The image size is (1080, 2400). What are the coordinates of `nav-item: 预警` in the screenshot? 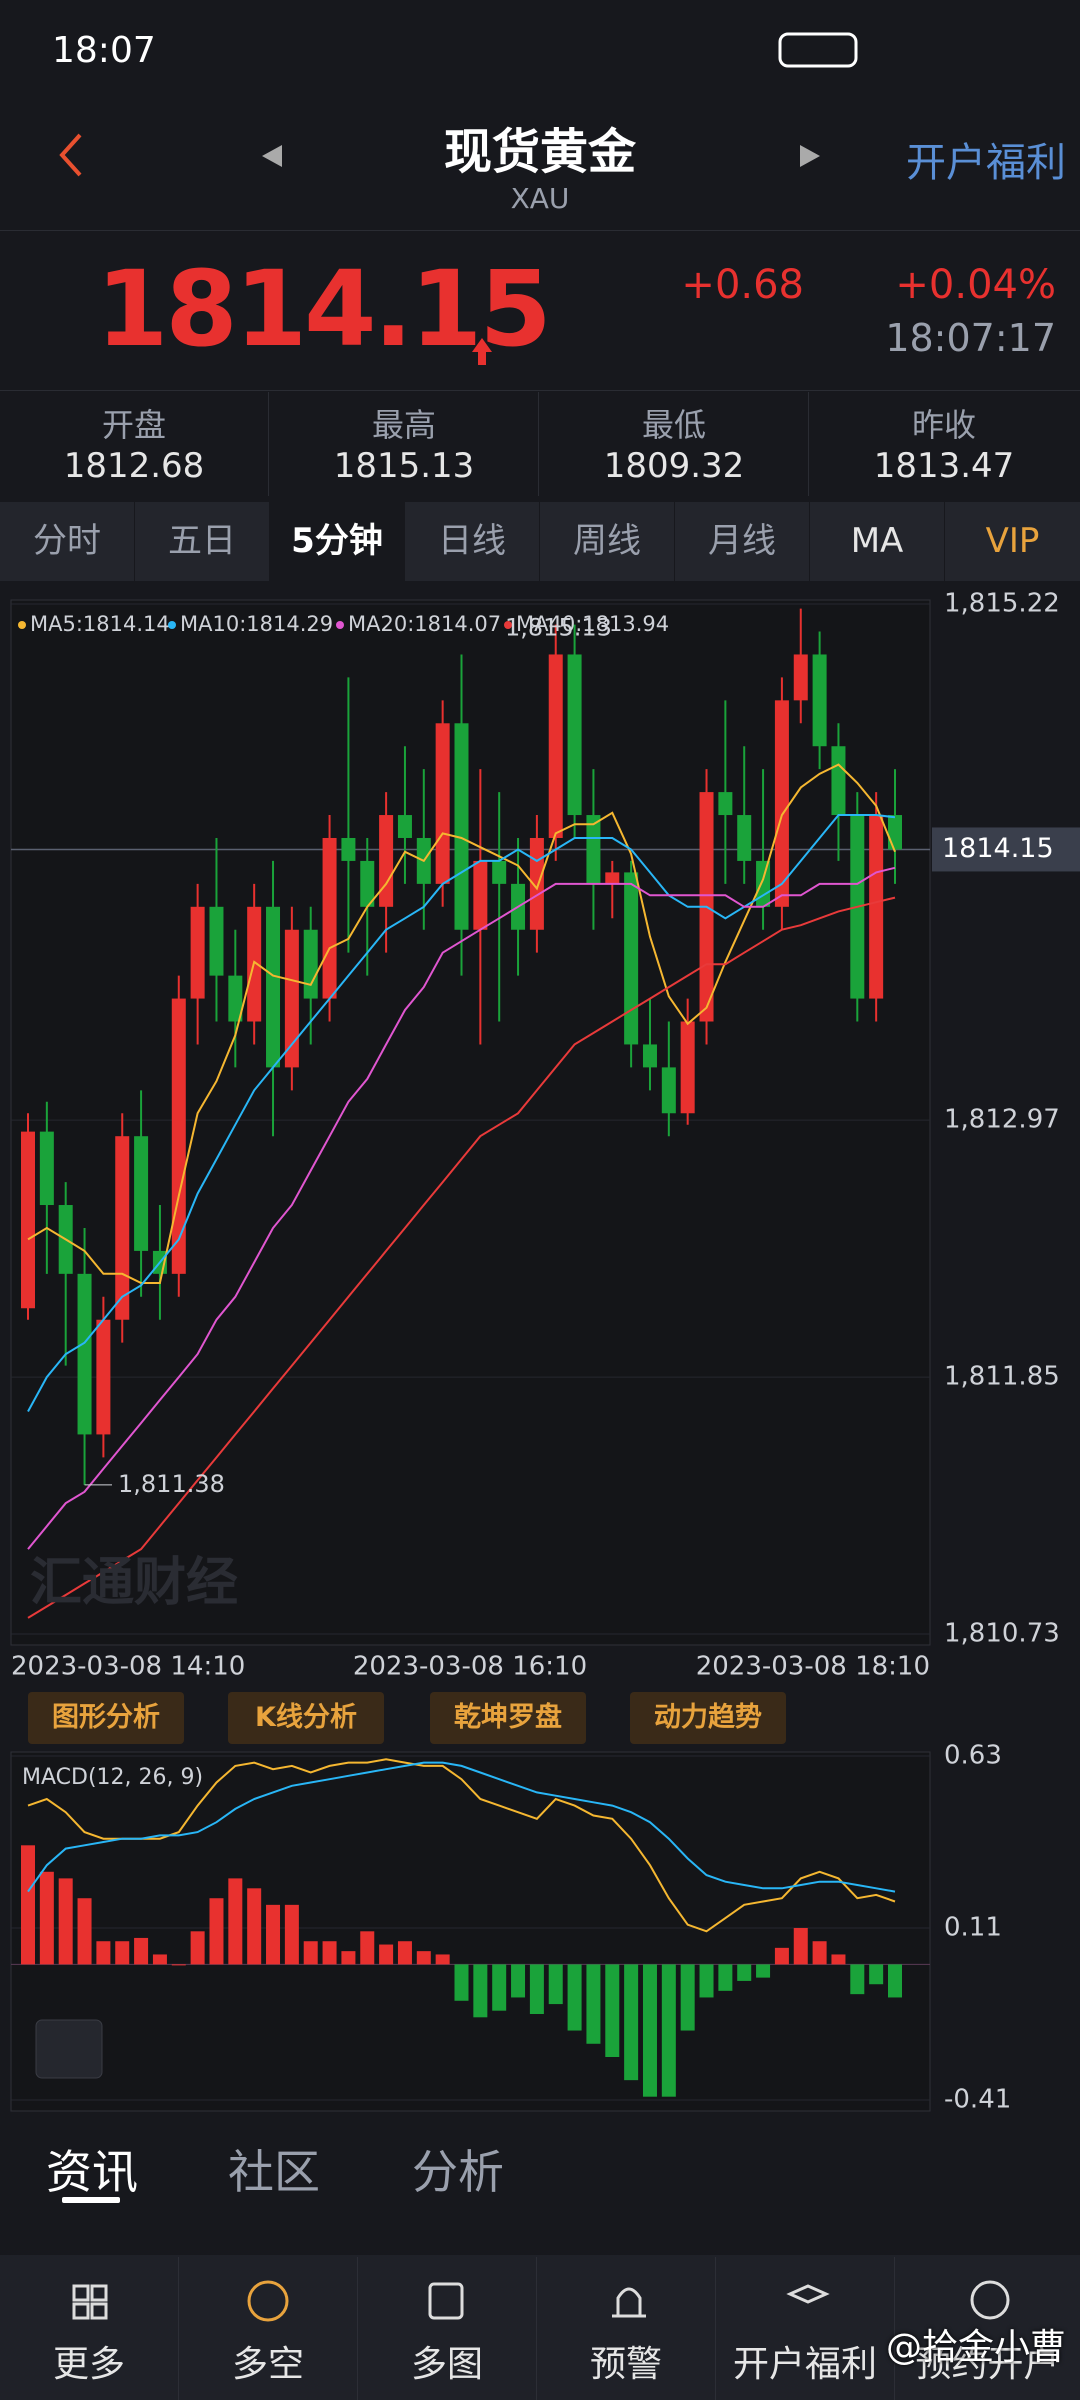 It's located at (626, 2328).